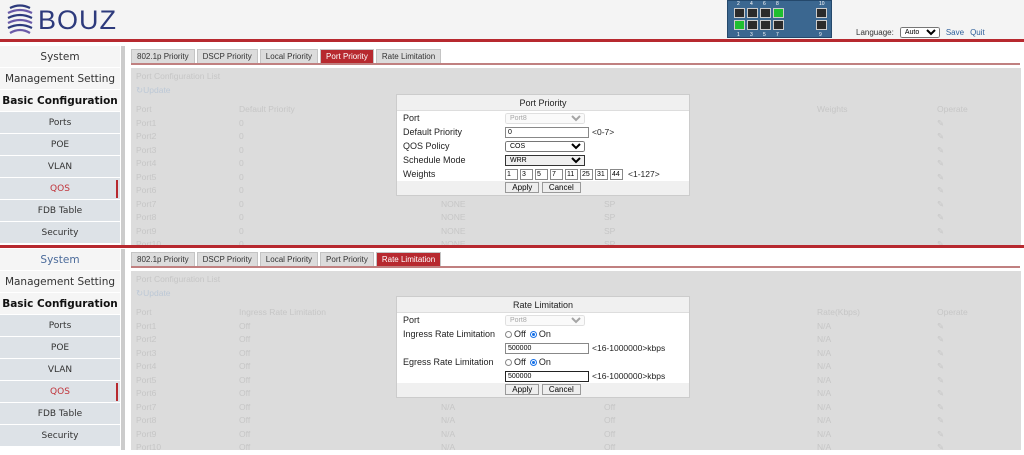  Describe the element at coordinates (146, 122) in the screenshot. I see `table-cell: Port1` at that location.